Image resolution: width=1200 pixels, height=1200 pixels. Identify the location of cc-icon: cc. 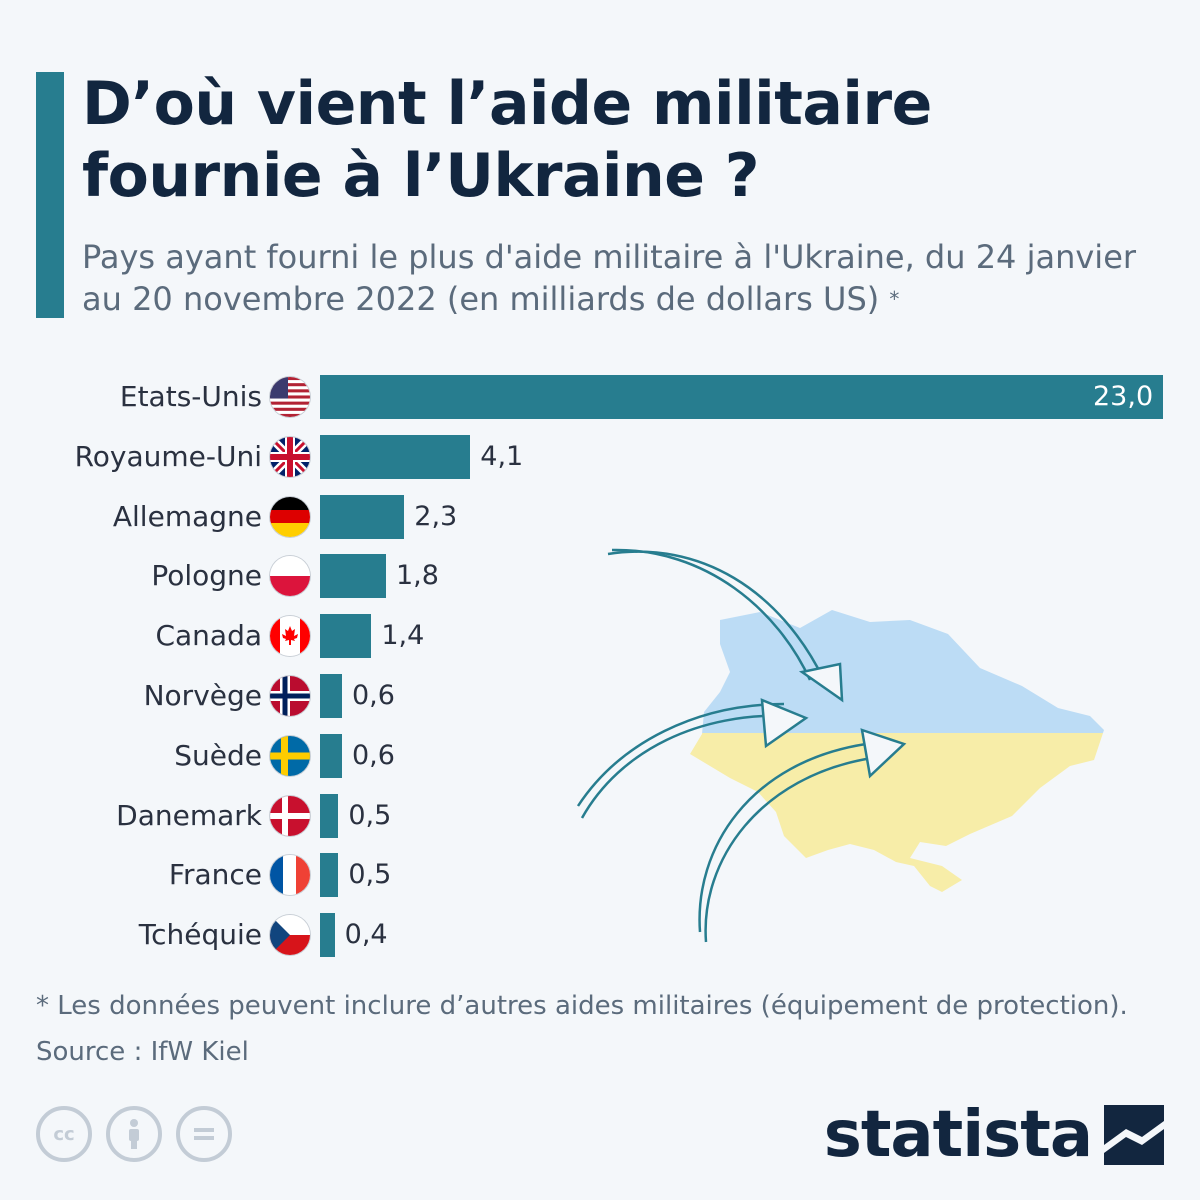
(64, 1134).